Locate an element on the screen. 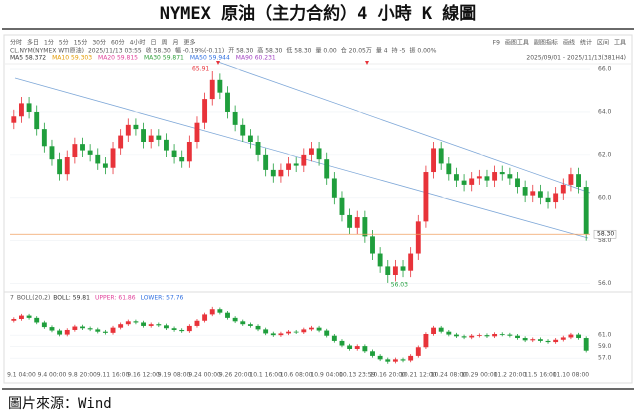 This screenshot has width=636, height=418. x-tick-label: 10.13 23:59 is located at coordinates (357, 375).